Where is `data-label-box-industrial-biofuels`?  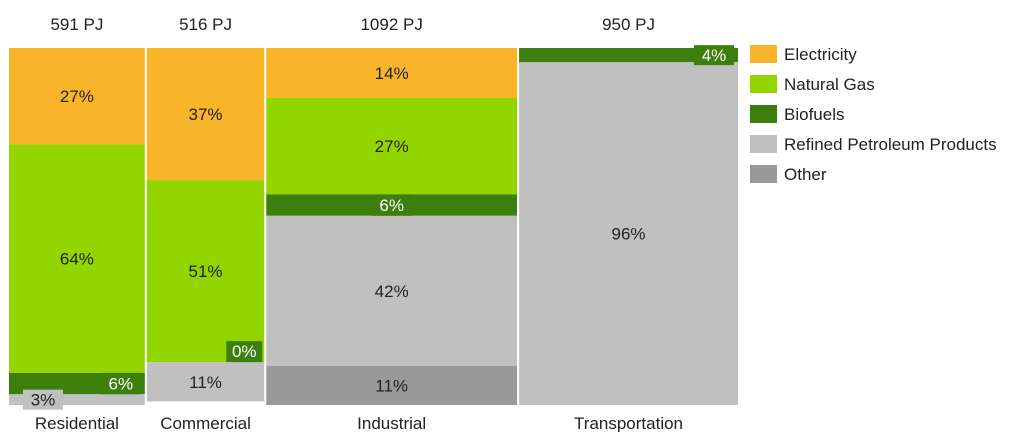
data-label-box-industrial-biofuels is located at coordinates (391, 205).